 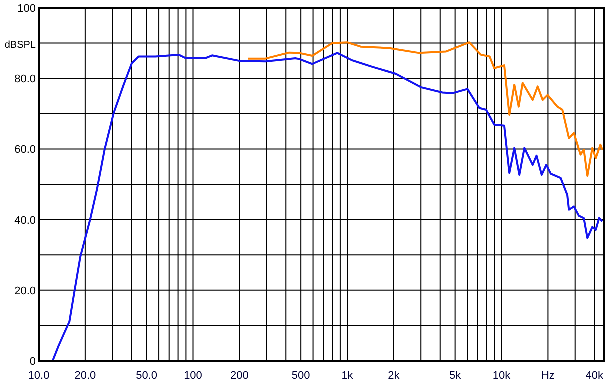 What do you see at coordinates (85, 376) in the screenshot?
I see `x-tick-label: 20.0` at bounding box center [85, 376].